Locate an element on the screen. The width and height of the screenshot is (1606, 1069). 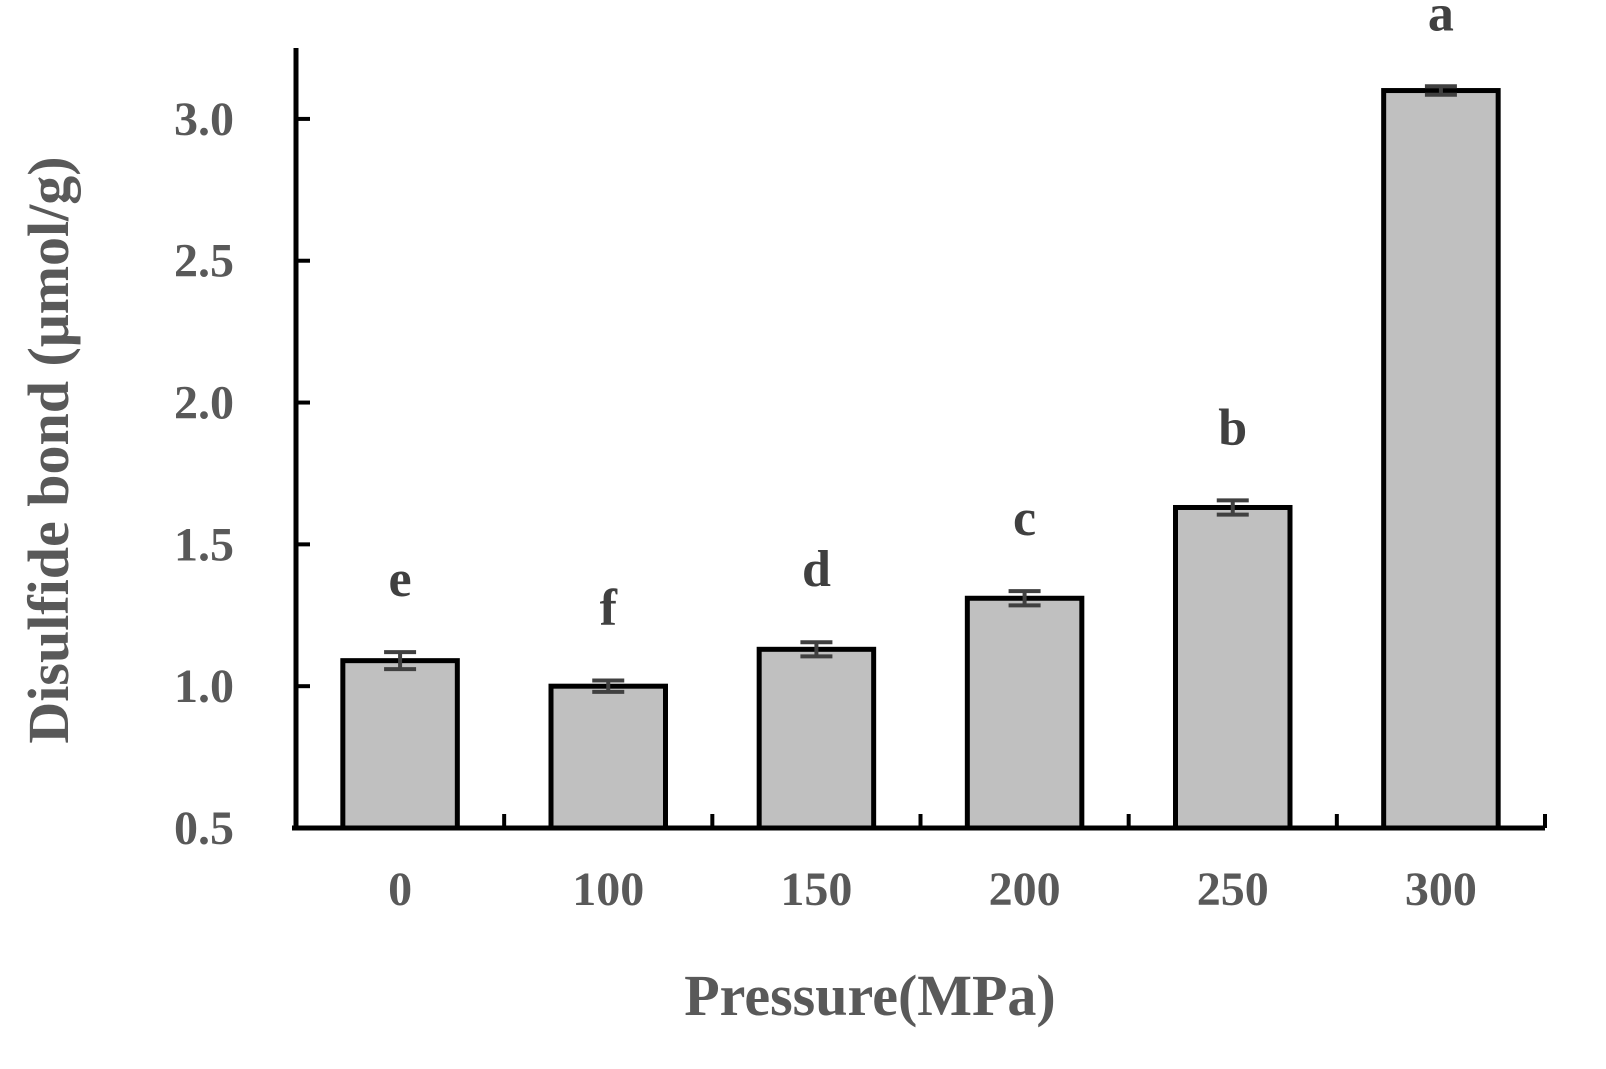
x-tick-label-300: 300 is located at coordinates (1441, 889).